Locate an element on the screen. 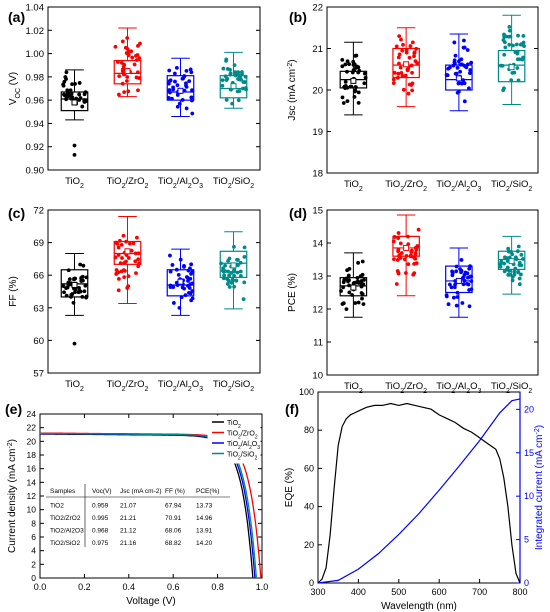  y-tick-label: 12 is located at coordinates (32, 496).